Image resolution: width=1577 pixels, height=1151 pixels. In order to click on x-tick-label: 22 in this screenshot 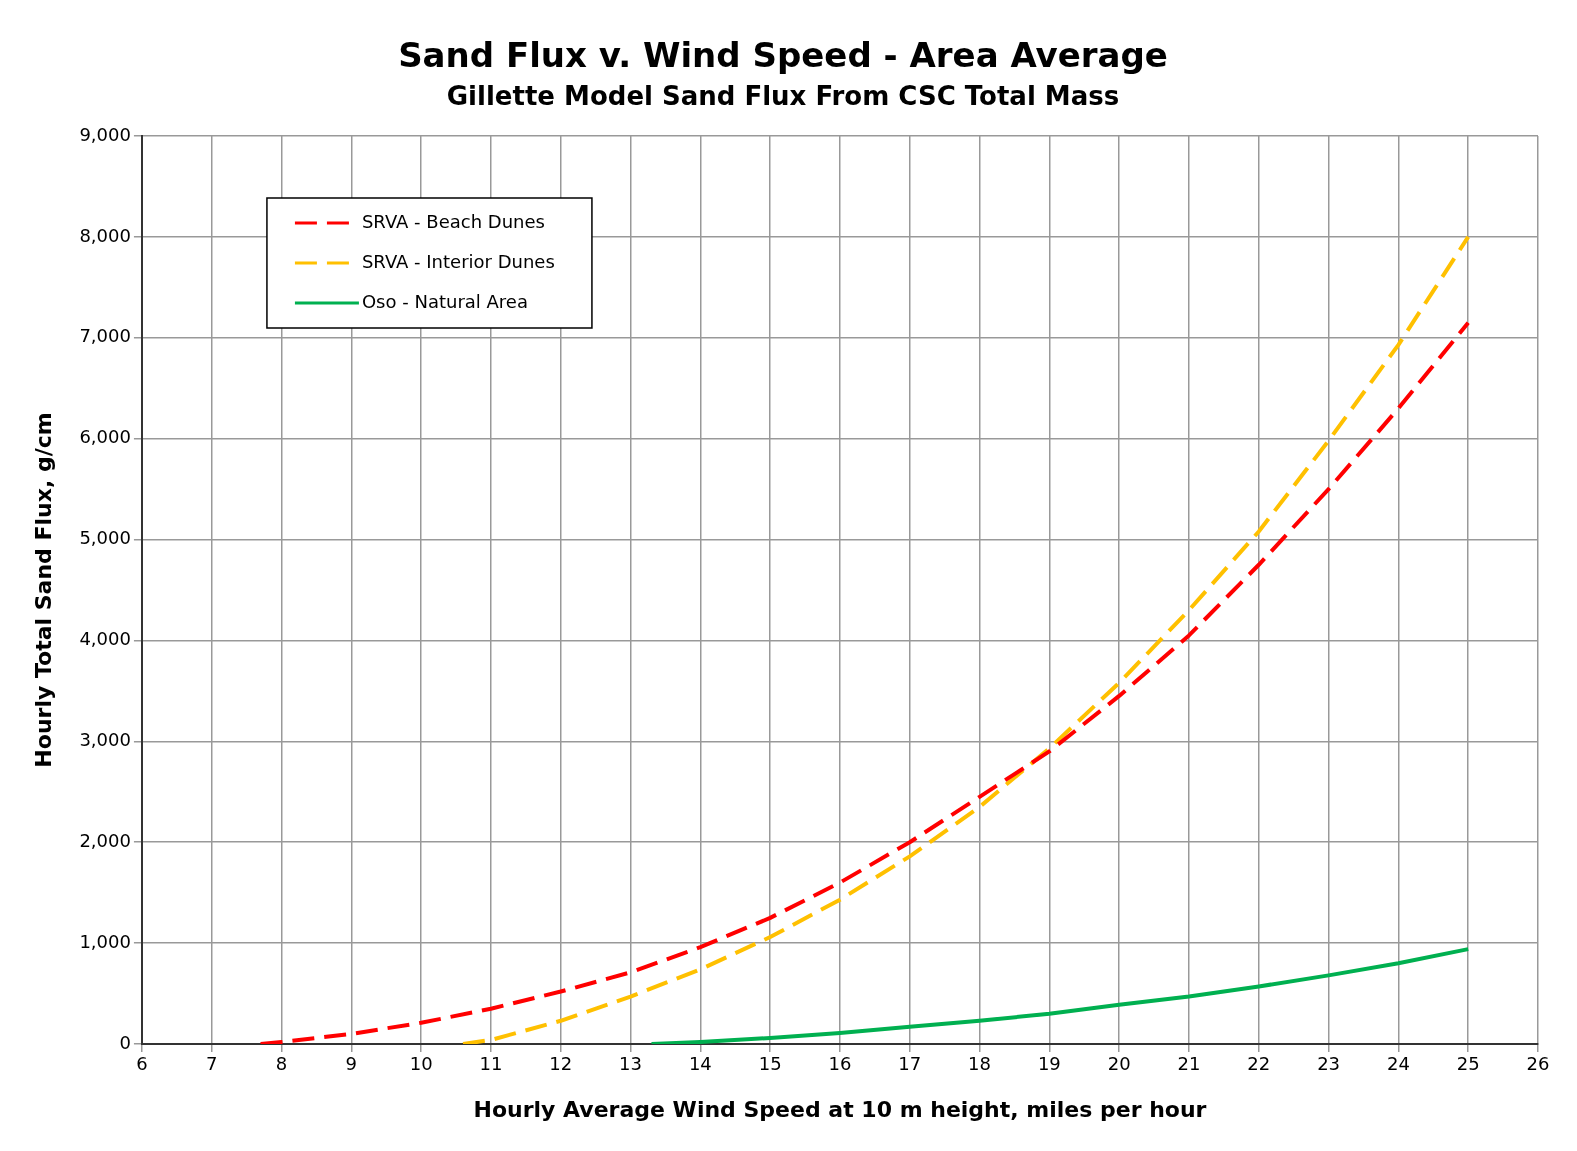, I will do `click(1259, 1064)`.